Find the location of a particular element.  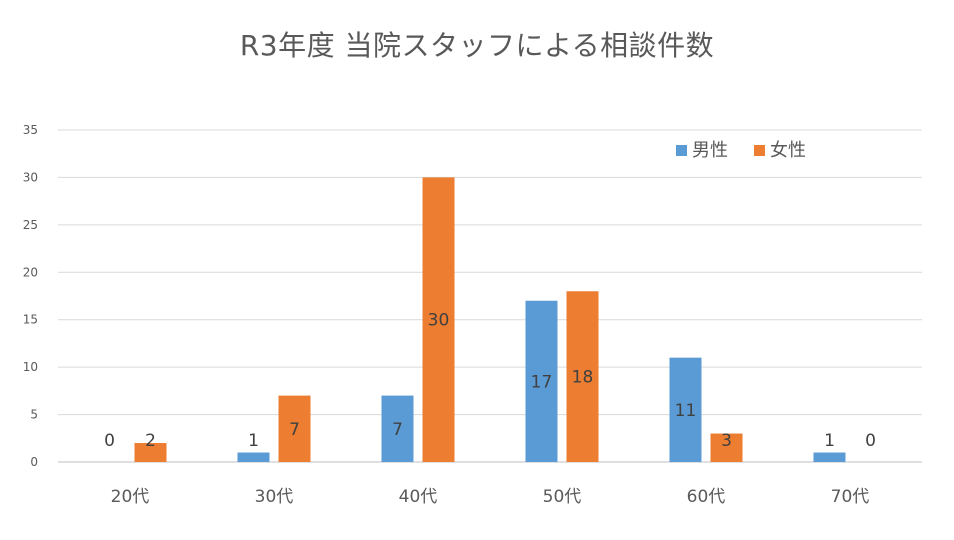

x-tick-label: 60代 is located at coordinates (706, 497).